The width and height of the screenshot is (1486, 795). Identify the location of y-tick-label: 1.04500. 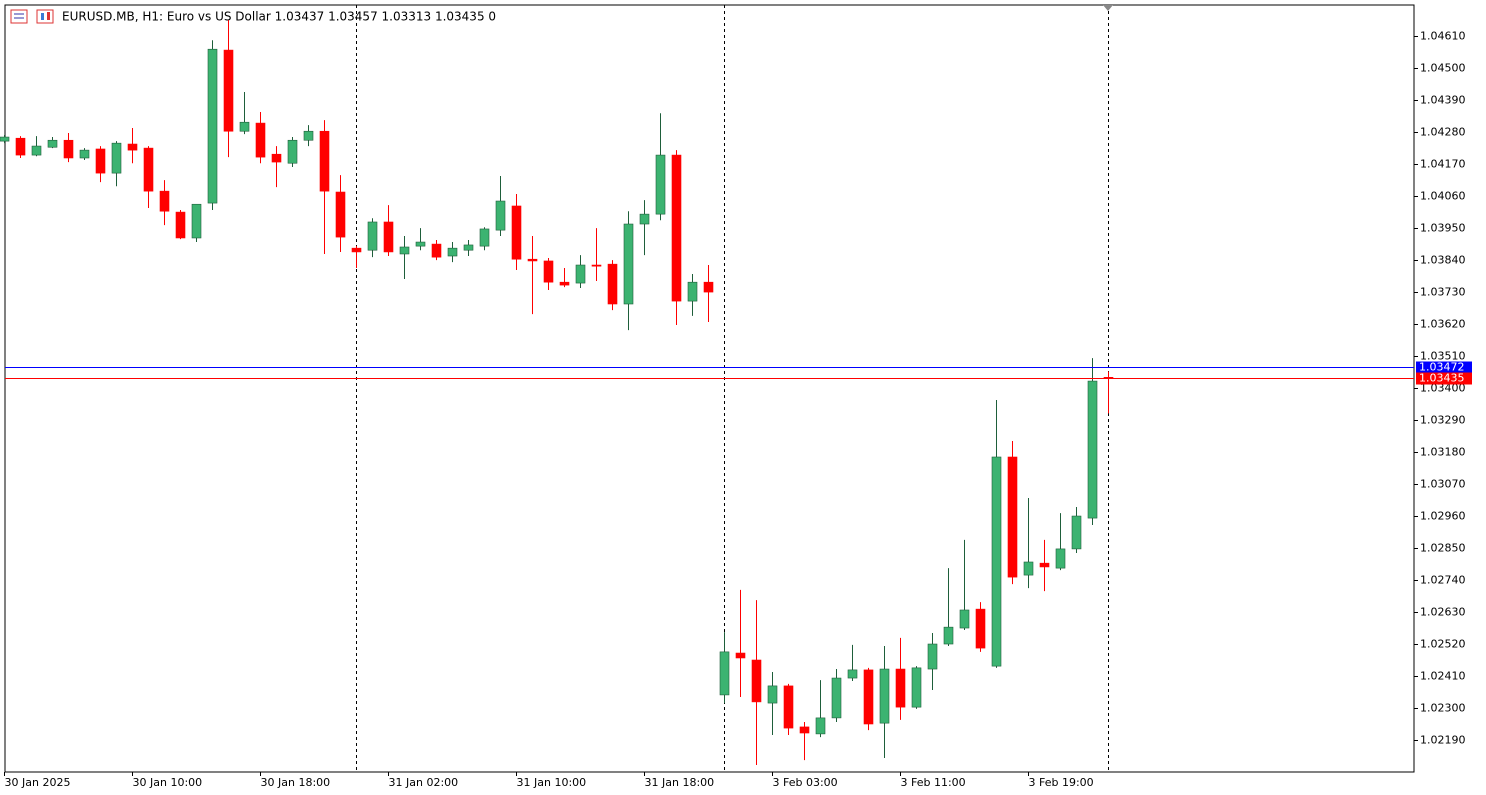
(1443, 68).